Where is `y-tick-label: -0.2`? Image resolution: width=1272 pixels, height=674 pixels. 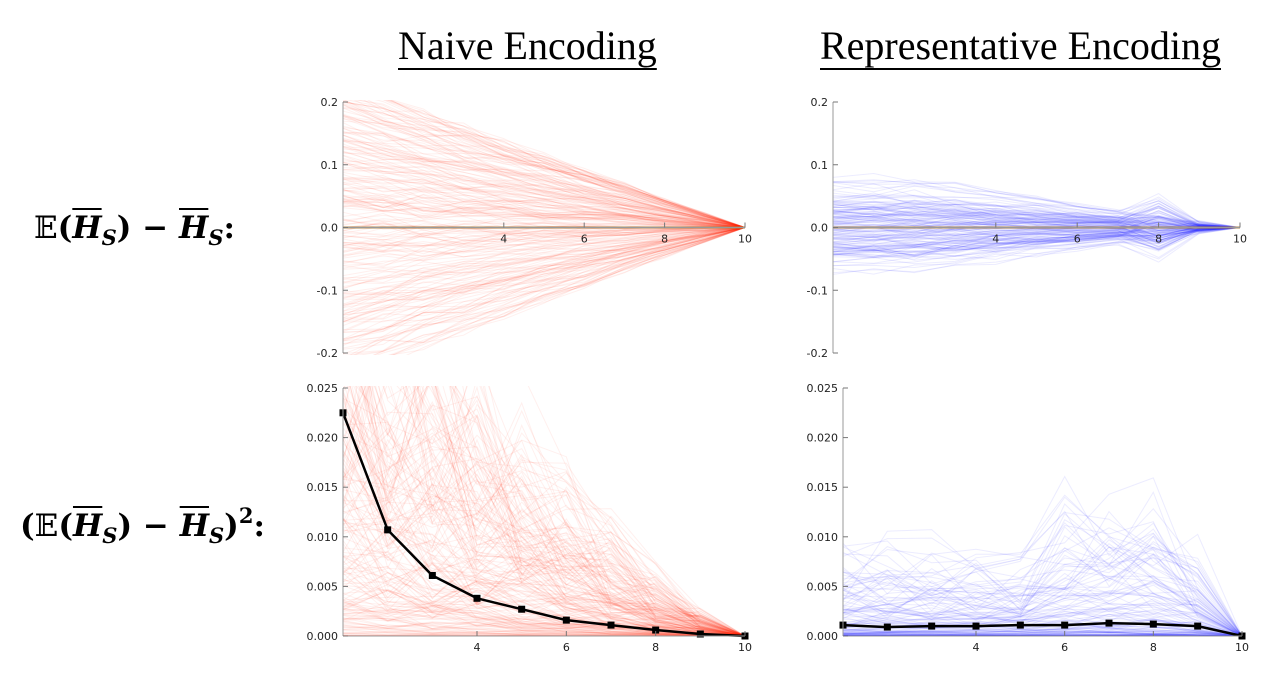 y-tick-label: -0.2 is located at coordinates (817, 353).